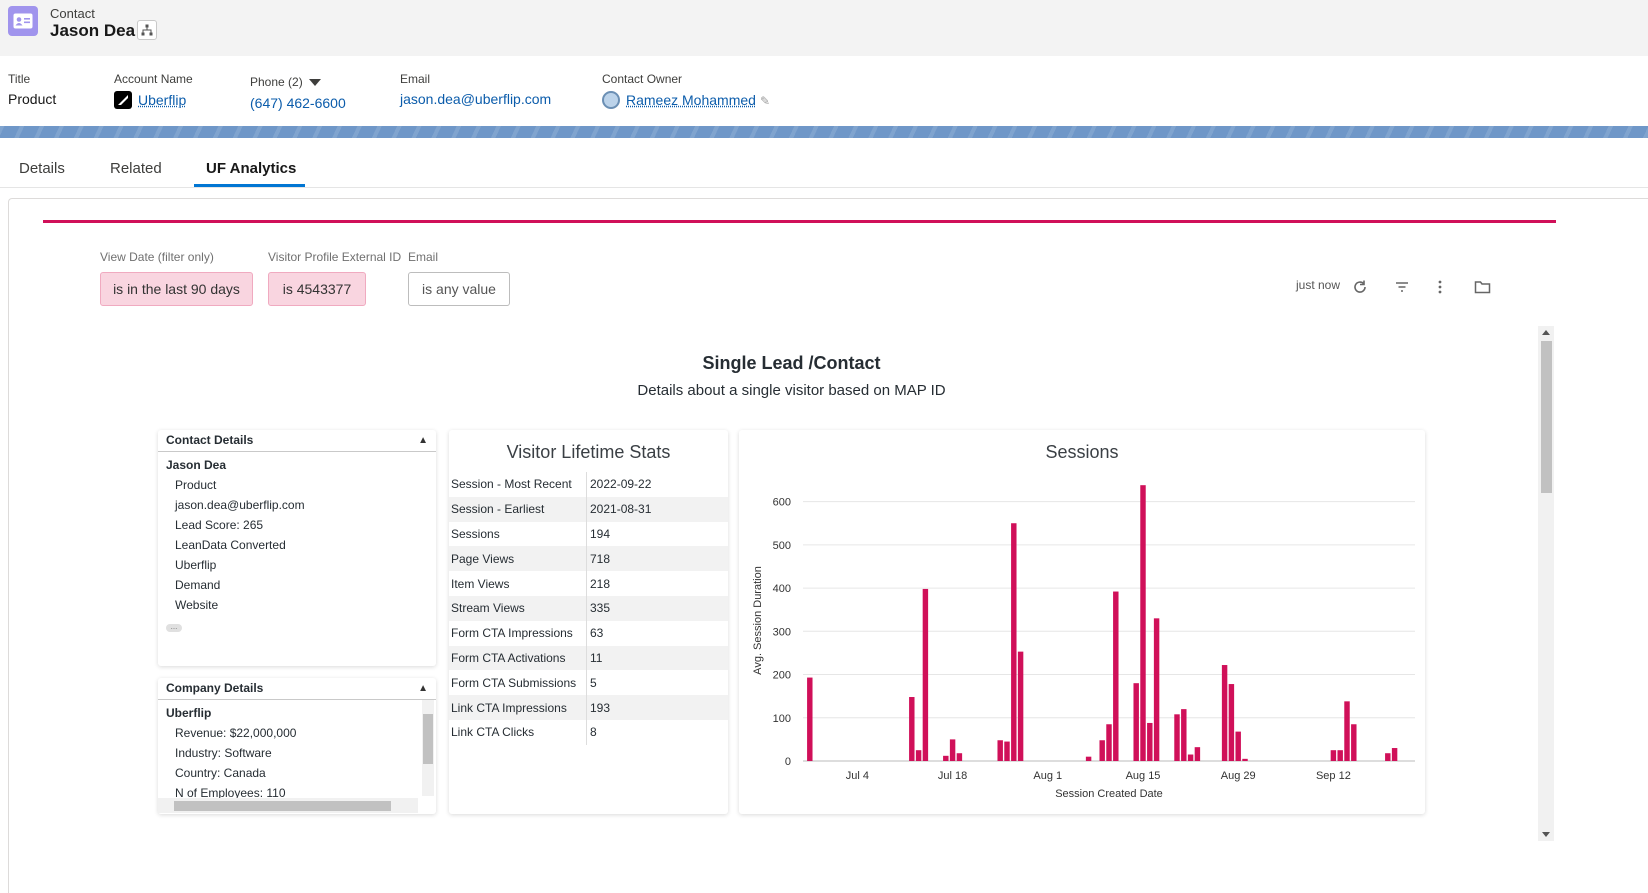 This screenshot has width=1648, height=893. Describe the element at coordinates (1546, 332) in the screenshot. I see `scroll-up-arrow` at that location.